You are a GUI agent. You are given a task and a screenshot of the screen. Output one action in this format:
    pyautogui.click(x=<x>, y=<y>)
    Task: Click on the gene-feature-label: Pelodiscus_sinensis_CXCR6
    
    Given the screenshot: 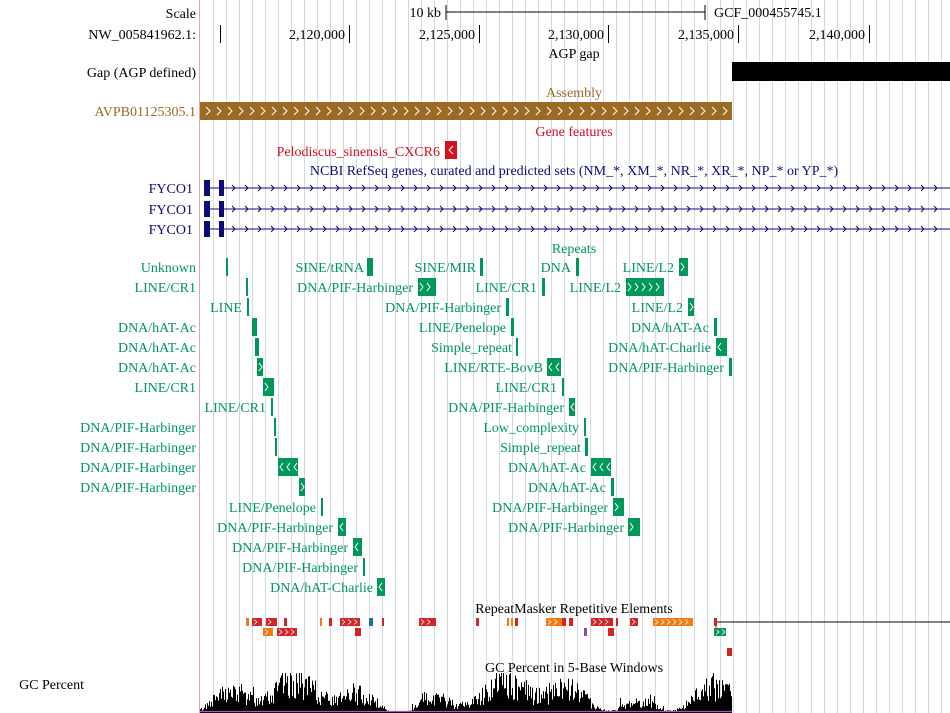 What is the action you would take?
    pyautogui.click(x=358, y=152)
    